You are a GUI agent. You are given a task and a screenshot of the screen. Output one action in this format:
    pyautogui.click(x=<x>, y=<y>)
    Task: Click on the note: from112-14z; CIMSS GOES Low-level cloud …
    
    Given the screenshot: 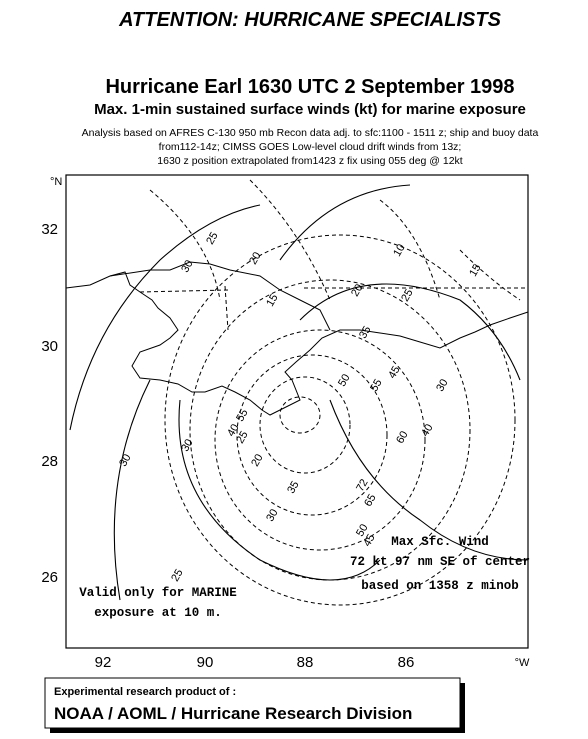 What is the action you would take?
    pyautogui.click(x=310, y=147)
    